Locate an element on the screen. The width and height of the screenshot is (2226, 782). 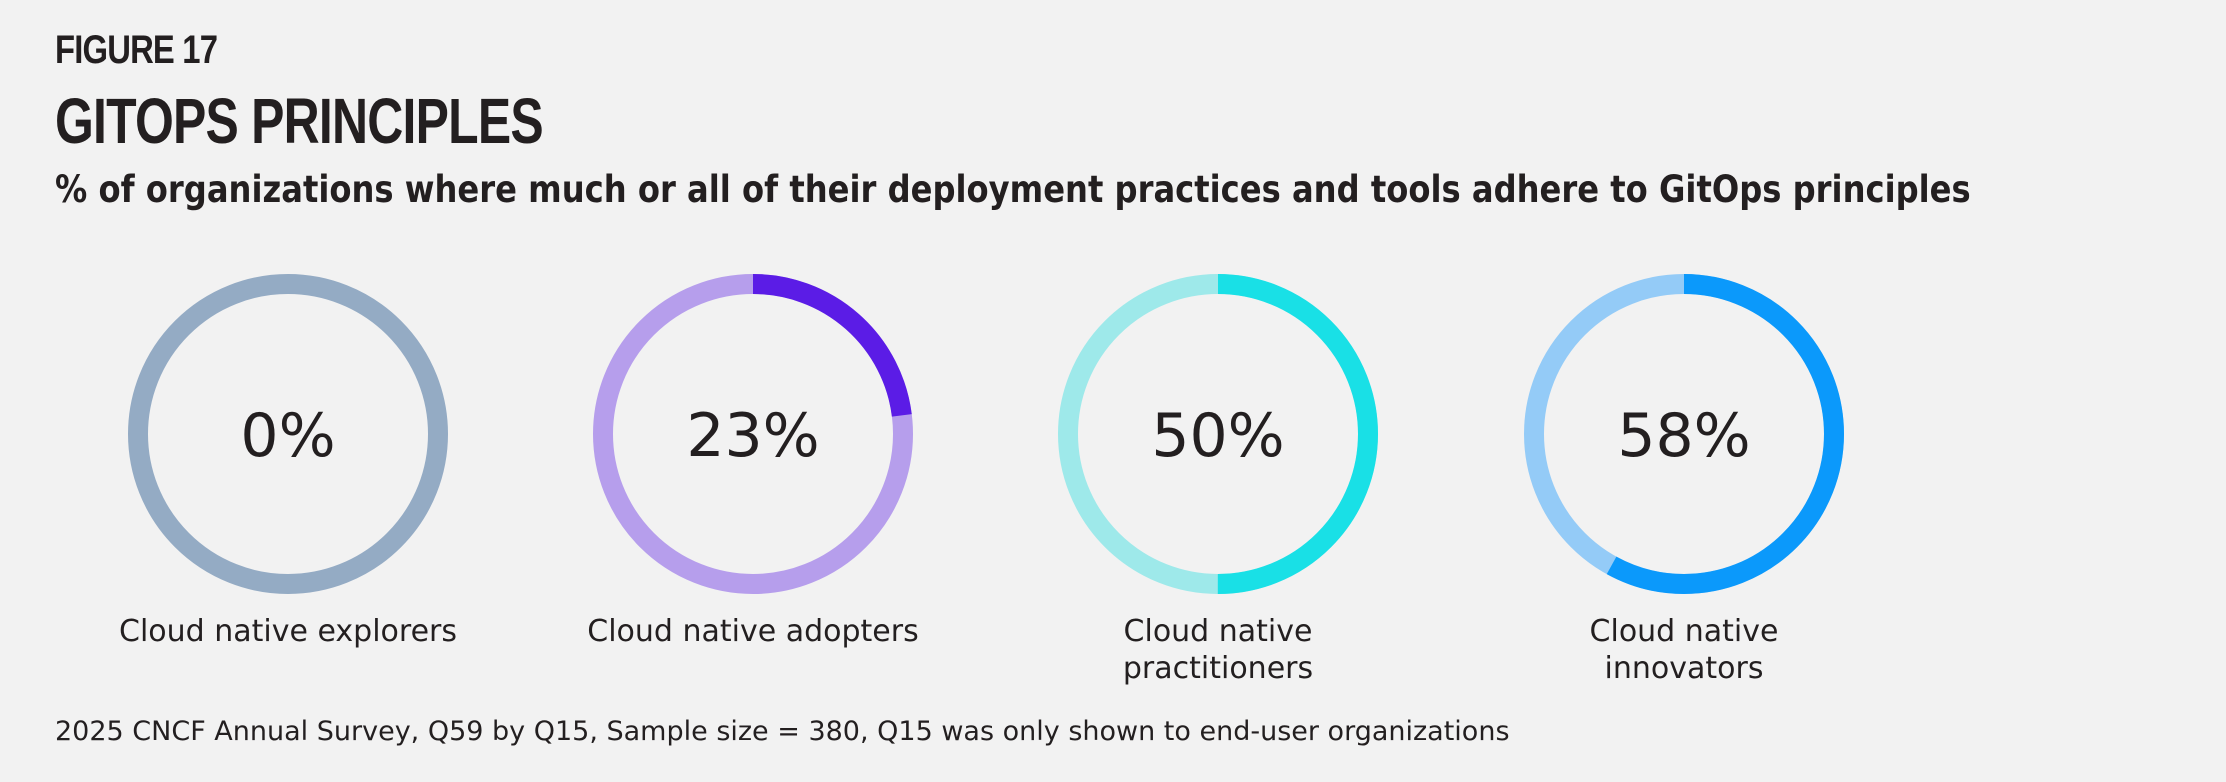
donut-0: 0% is located at coordinates (288, 434).